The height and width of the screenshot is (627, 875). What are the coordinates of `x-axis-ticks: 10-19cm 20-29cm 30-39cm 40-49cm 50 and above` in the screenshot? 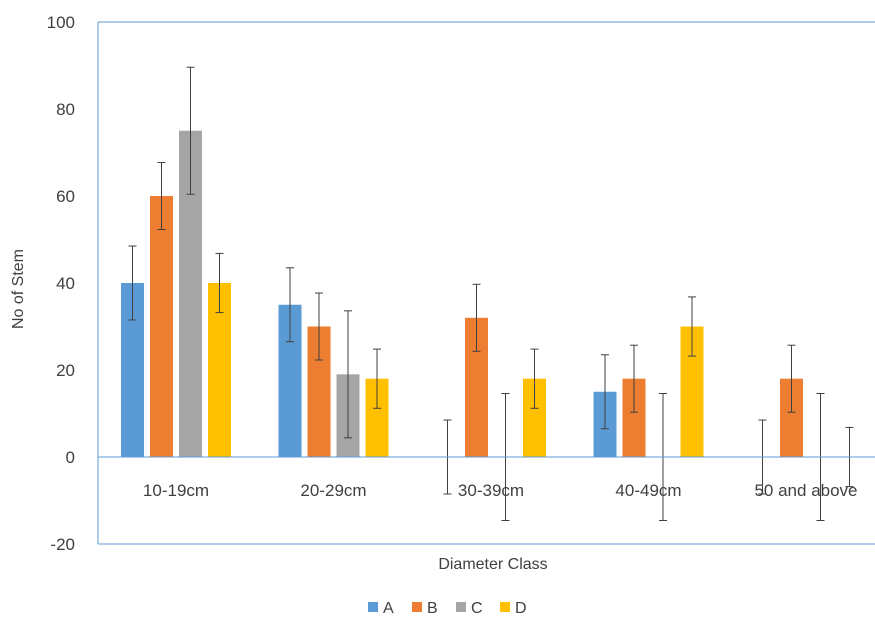 It's located at (500, 490).